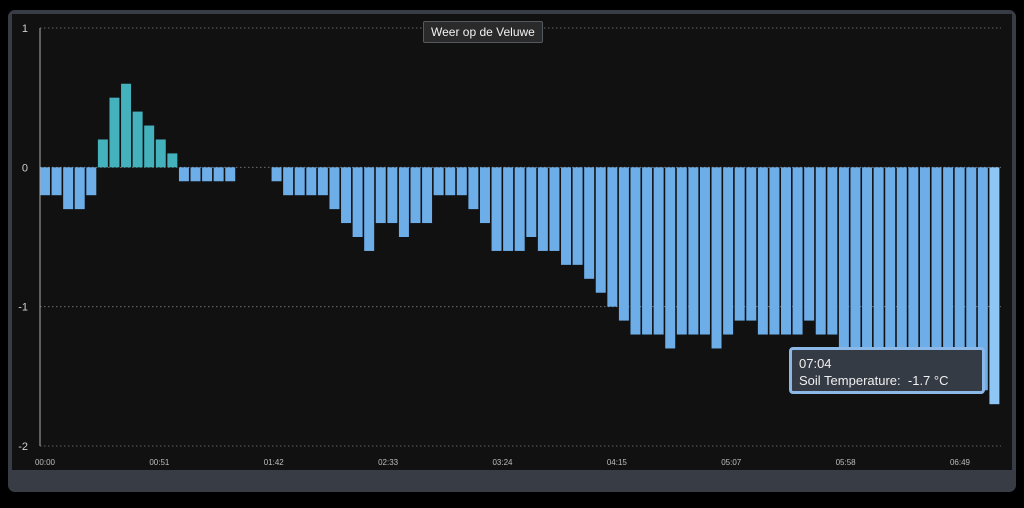 Image resolution: width=1024 pixels, height=508 pixels. What do you see at coordinates (23, 308) in the screenshot?
I see `y-tick-label: -1` at bounding box center [23, 308].